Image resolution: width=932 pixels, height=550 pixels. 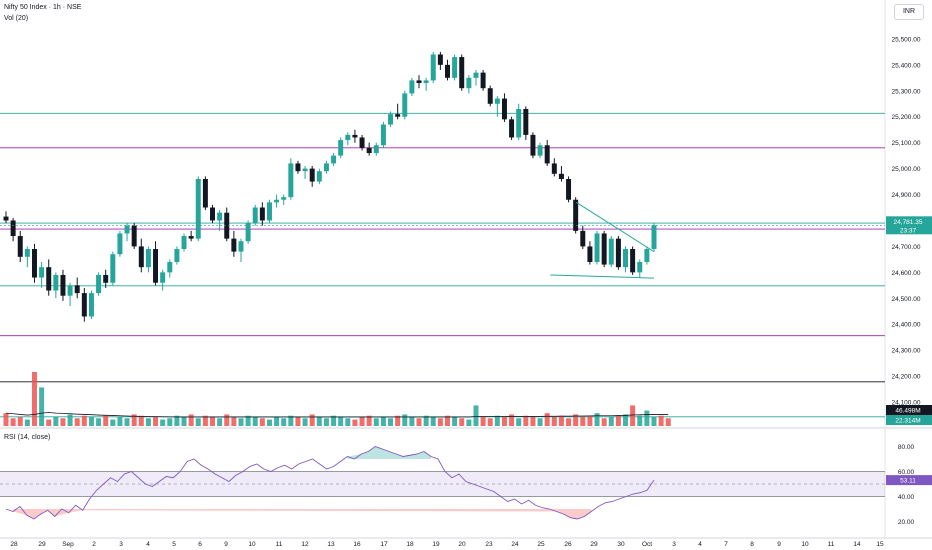 I want to click on rsi-line, so click(x=330, y=482).